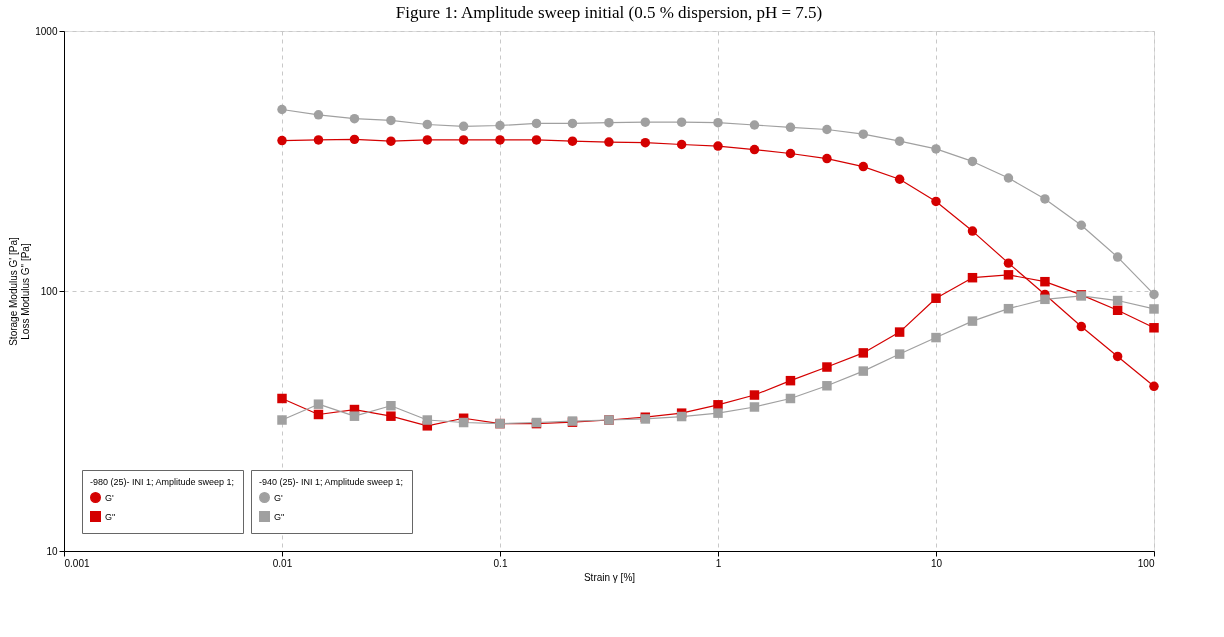  I want to click on y-axis-title: Storage Modulus G' [Pa] Loss Modulus G" [Pa], so click(20, 291).